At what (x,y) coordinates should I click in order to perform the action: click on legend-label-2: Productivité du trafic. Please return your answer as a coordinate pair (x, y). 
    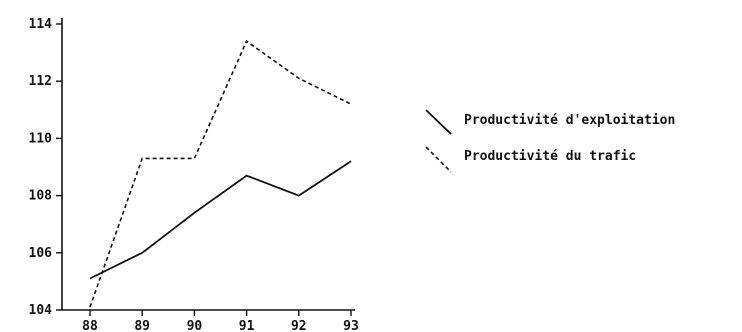
    Looking at the image, I should click on (550, 156).